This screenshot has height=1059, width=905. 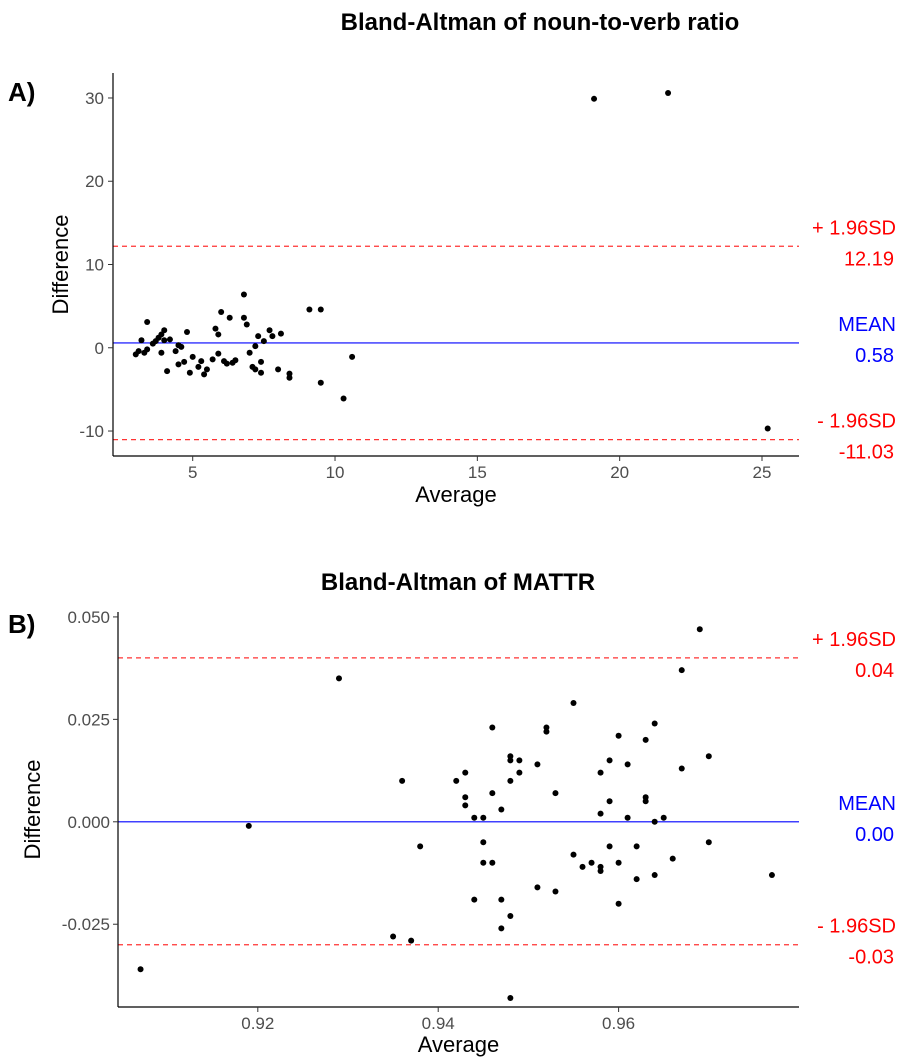 What do you see at coordinates (874, 356) in the screenshot?
I see `reference-value-mean: 0.58` at bounding box center [874, 356].